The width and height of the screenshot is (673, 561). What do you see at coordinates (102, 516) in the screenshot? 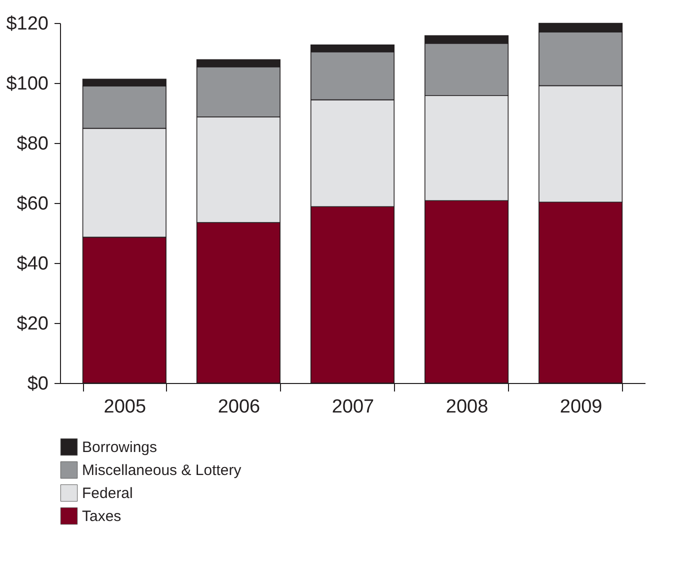
I see `legend-label: Taxes` at bounding box center [102, 516].